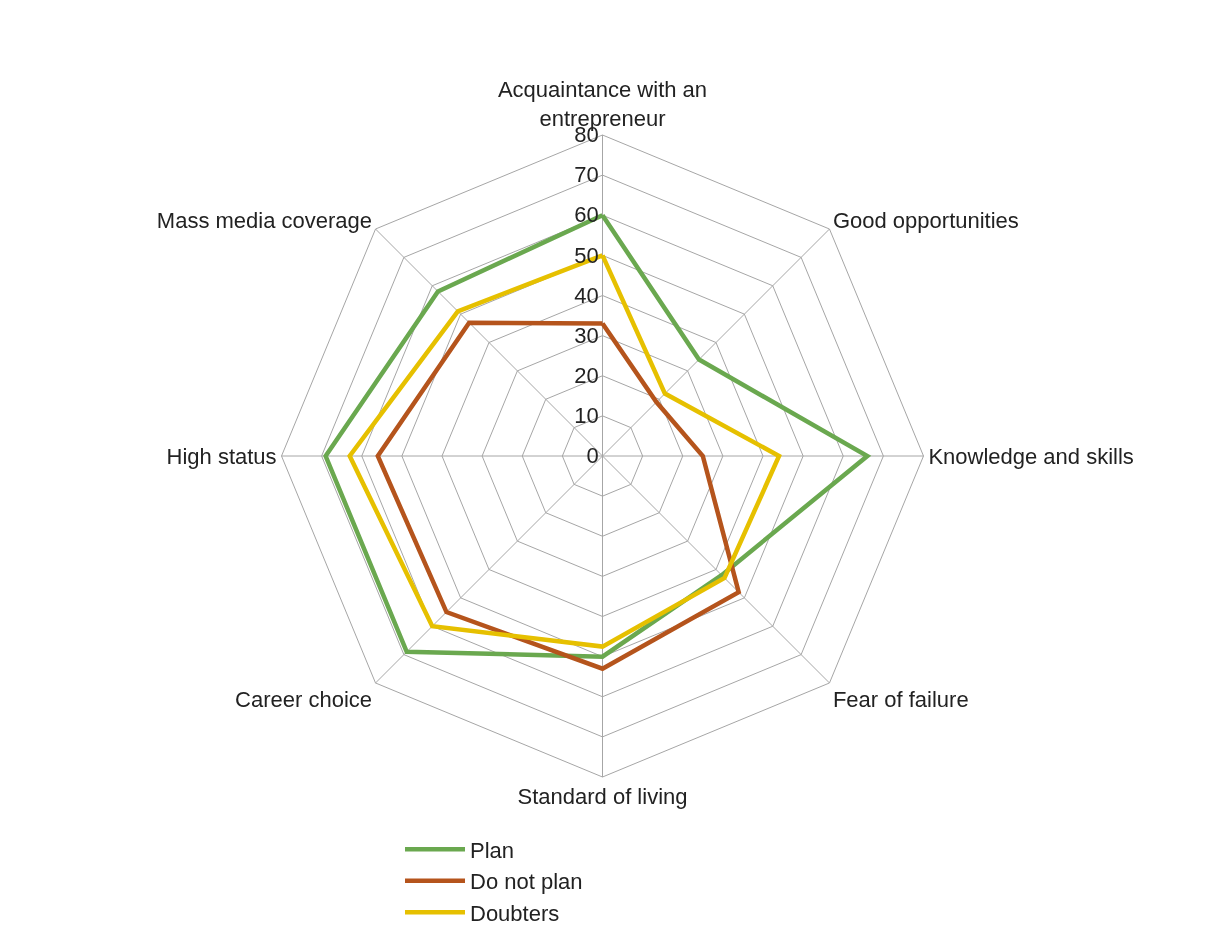 Image resolution: width=1205 pixels, height=945 pixels. Describe the element at coordinates (586, 215) in the screenshot. I see `y-tick-label: 60` at that location.